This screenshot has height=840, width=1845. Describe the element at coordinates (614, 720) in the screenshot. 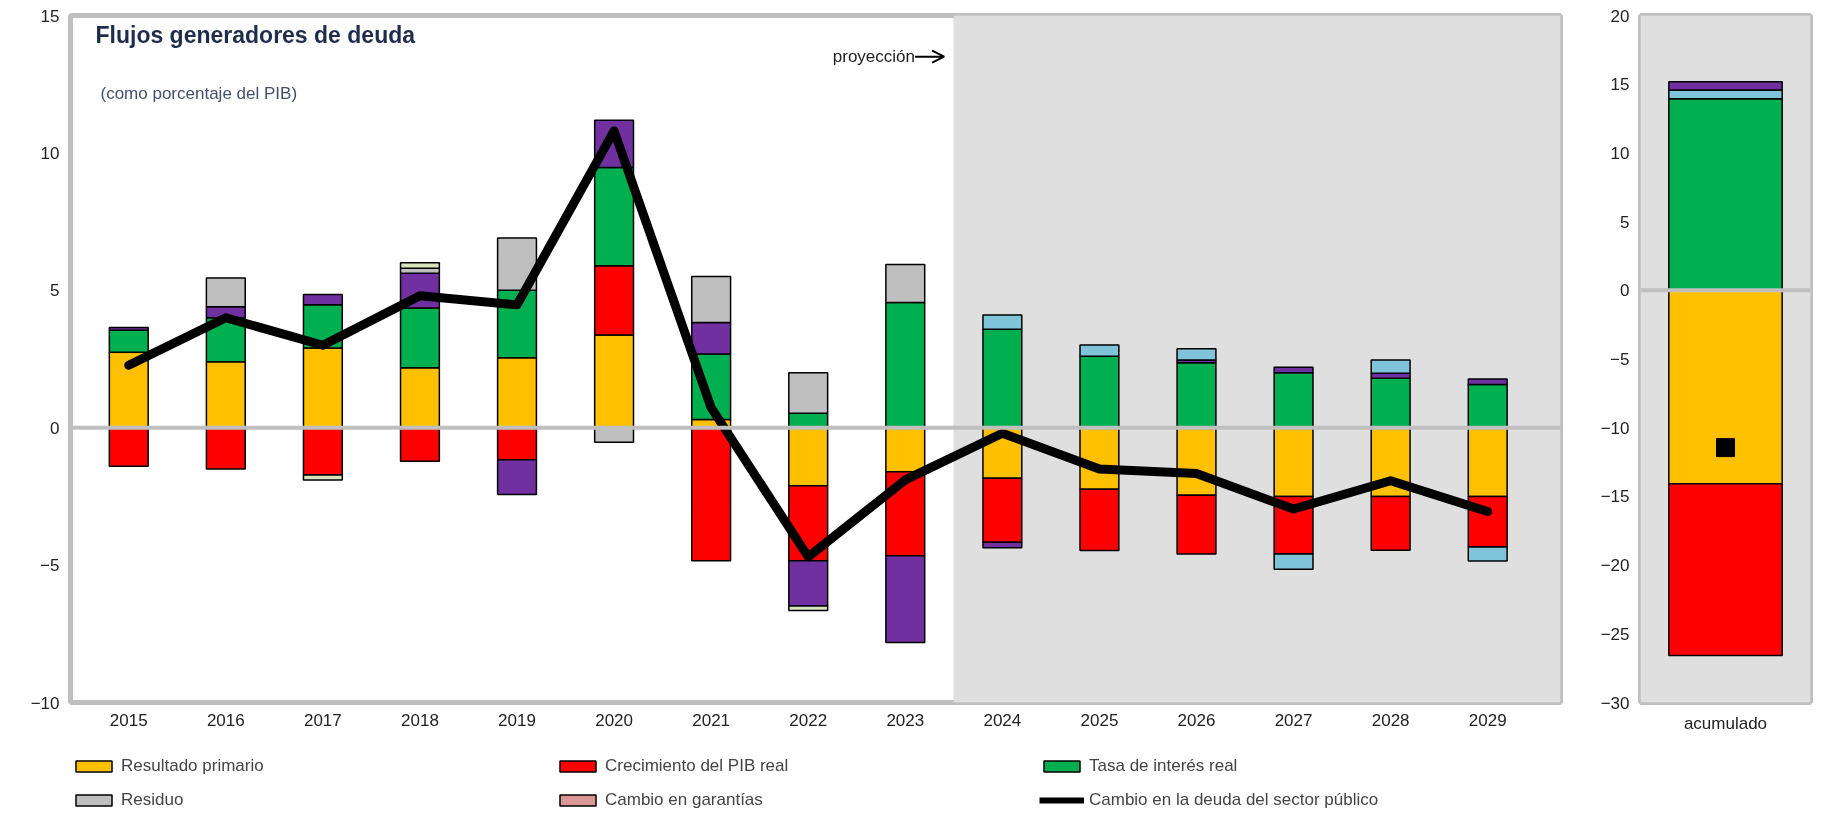

I see `x-tick-label: 2020` at that location.